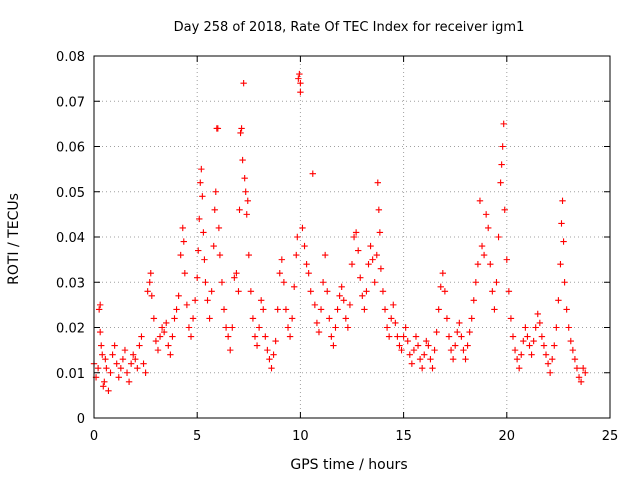 This screenshot has width=640, height=480. Describe the element at coordinates (70, 102) in the screenshot. I see `y-tick-label: 0.07` at that location.